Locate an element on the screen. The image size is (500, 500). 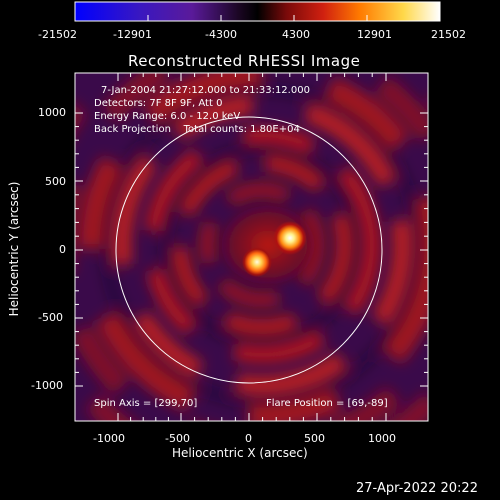
colorbar is located at coordinates (257, 11).